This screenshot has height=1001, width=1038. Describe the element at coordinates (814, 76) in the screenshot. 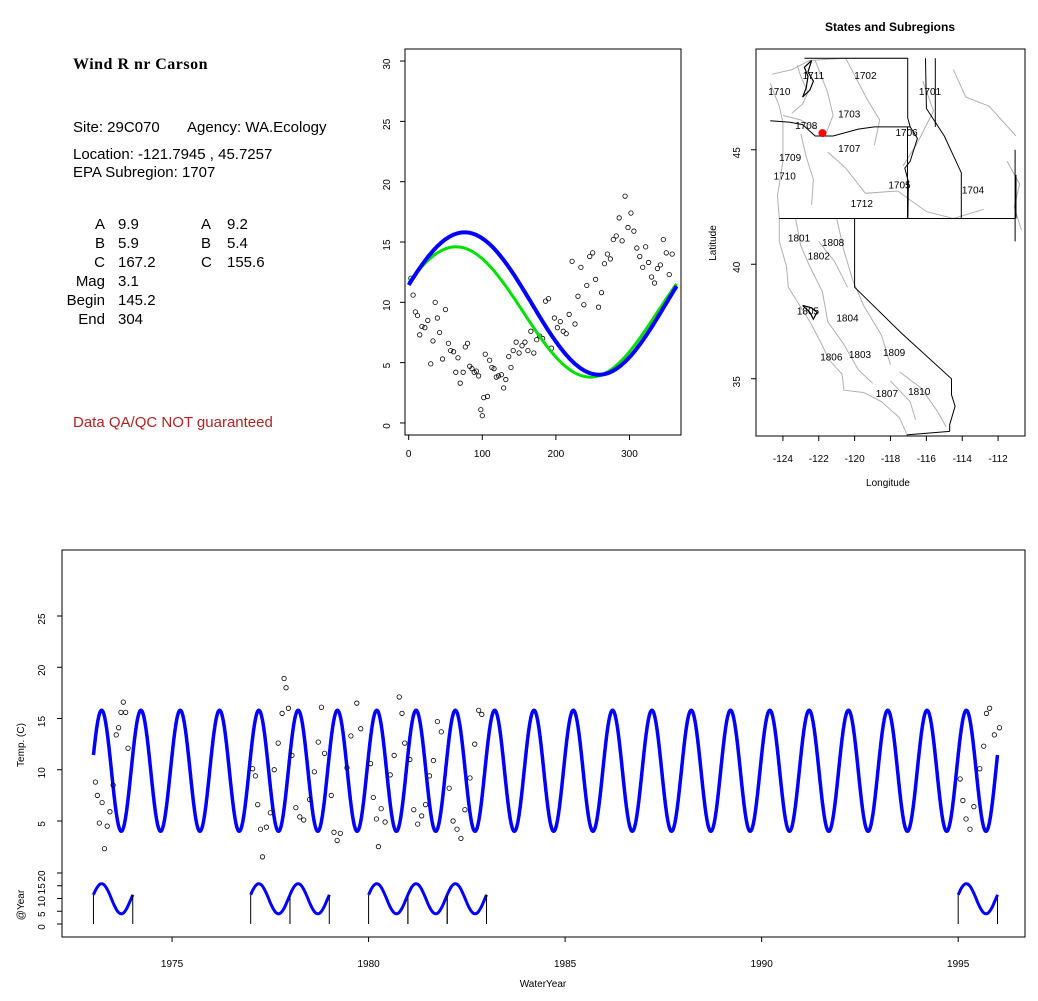

I see `region-label: 1711` at that location.